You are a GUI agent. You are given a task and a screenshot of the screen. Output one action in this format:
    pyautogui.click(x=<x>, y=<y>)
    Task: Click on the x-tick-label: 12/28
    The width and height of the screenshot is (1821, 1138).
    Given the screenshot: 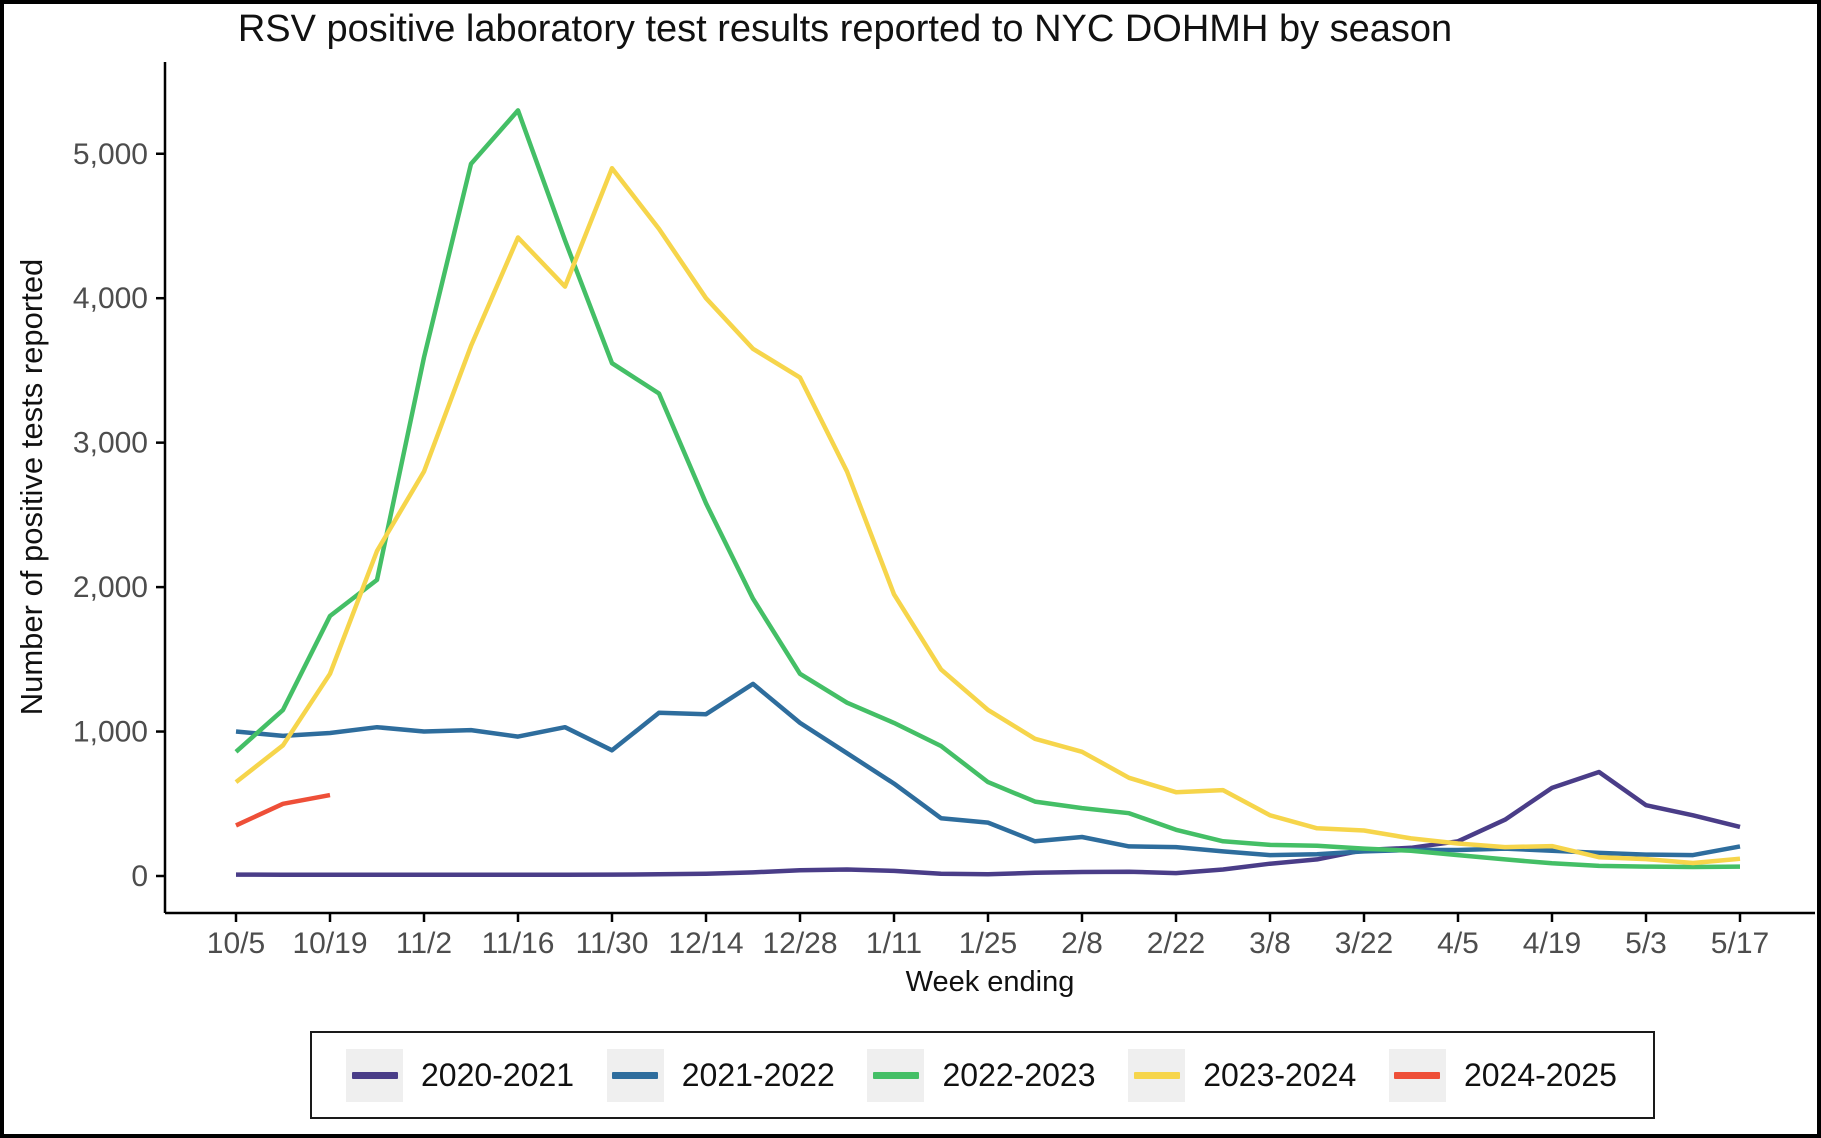 What is the action you would take?
    pyautogui.click(x=799, y=943)
    